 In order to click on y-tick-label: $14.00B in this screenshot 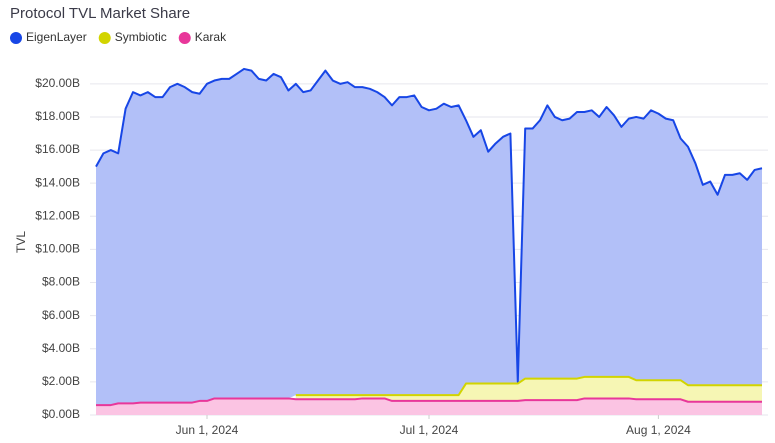, I will do `click(57, 182)`.